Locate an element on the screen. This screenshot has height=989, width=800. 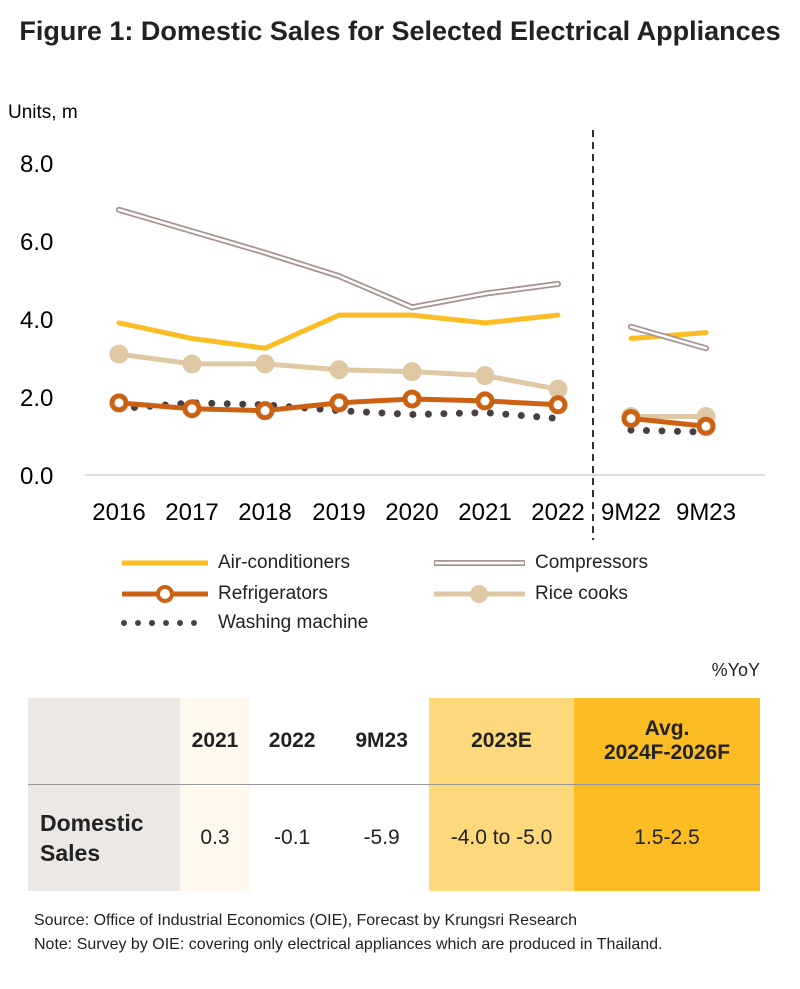
x-tick-label: 9M23 is located at coordinates (706, 512).